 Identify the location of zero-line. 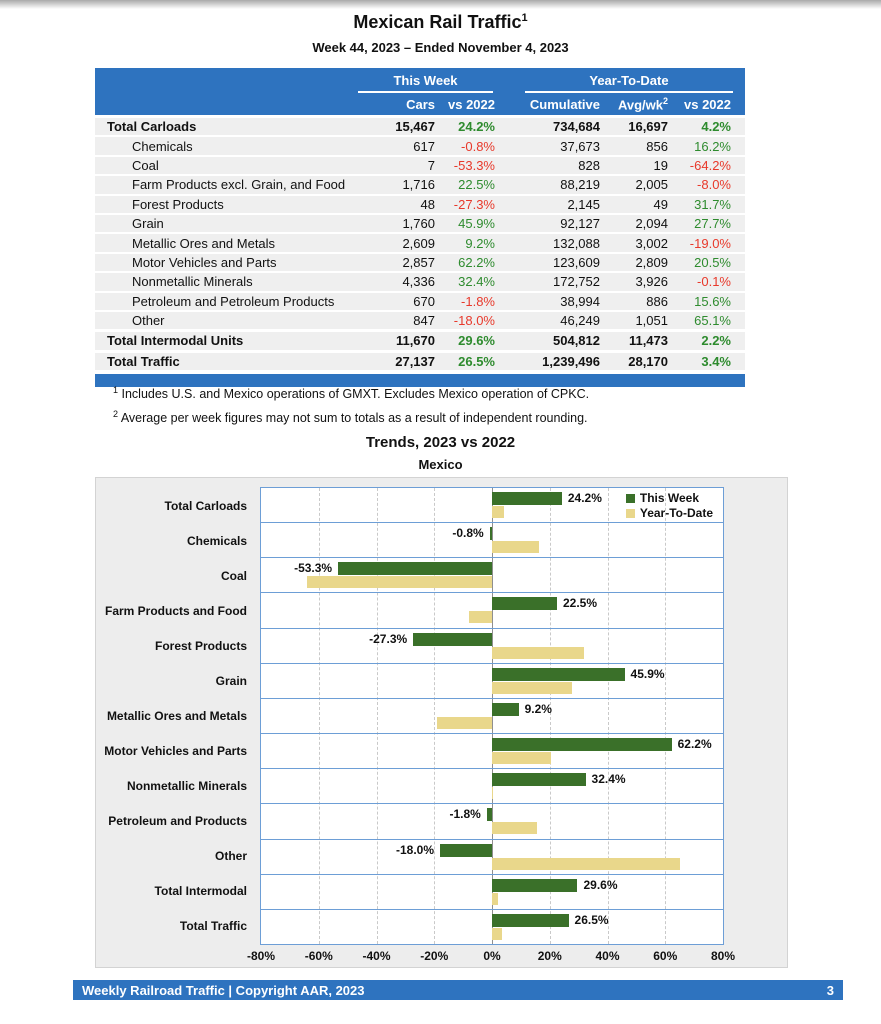
(492, 716).